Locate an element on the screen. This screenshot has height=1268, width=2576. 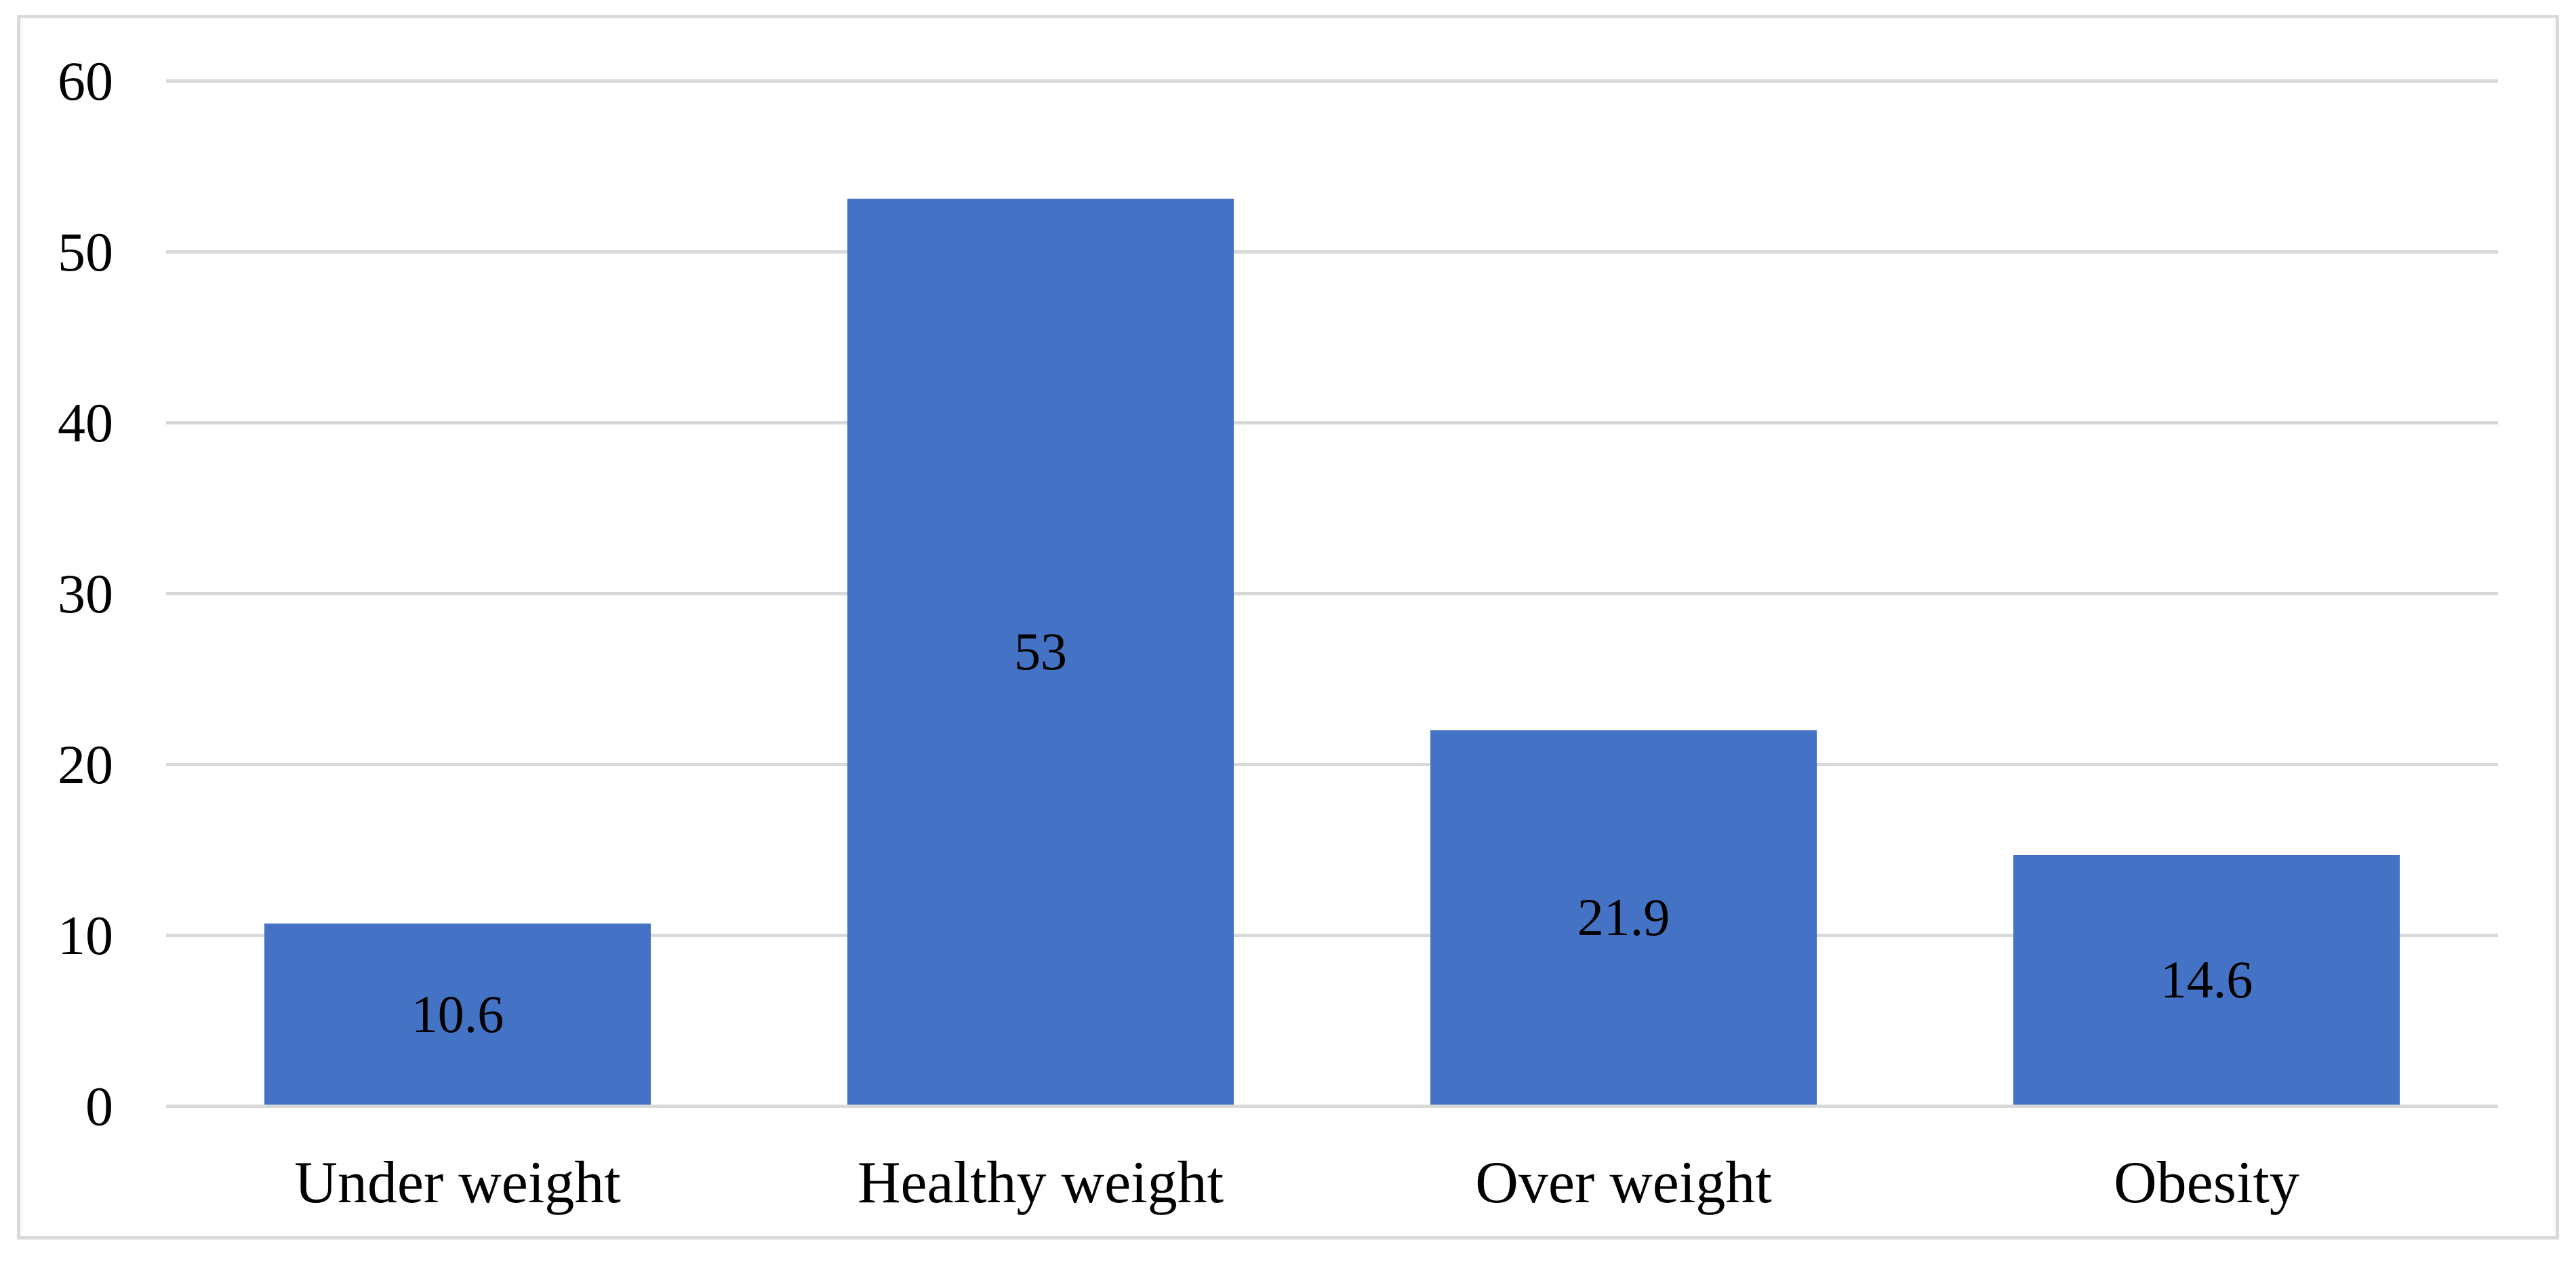
bar-obesity is located at coordinates (2206, 980).